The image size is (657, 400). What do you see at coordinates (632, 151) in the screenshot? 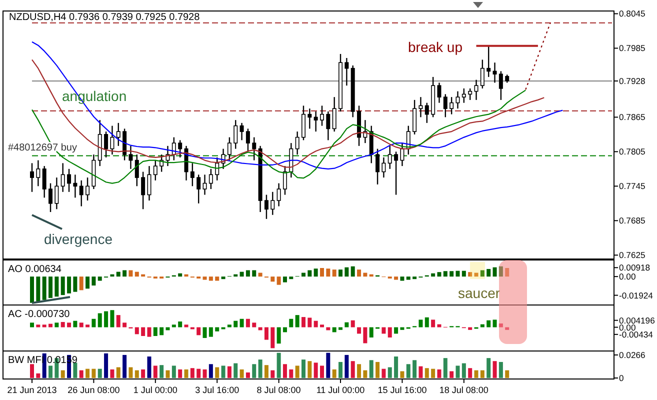
I see `y-tick-label: 0.7805` at bounding box center [632, 151].